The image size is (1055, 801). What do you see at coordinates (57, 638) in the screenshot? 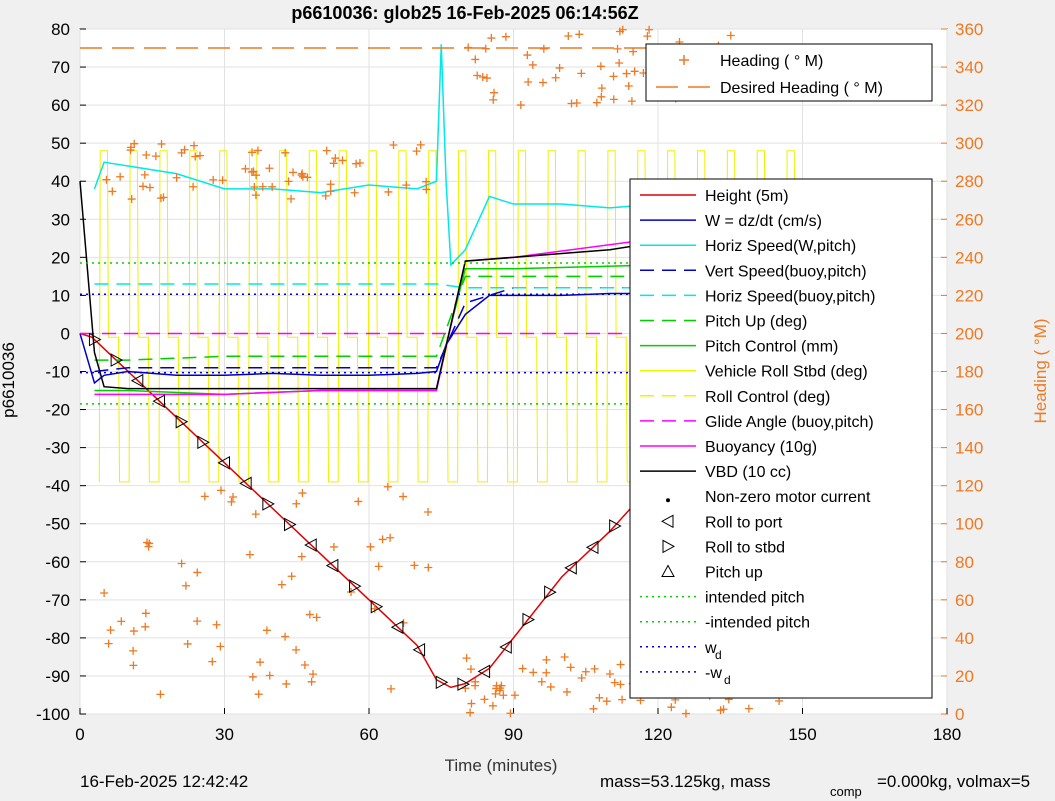
I see `y-tick-label: -80` at bounding box center [57, 638].